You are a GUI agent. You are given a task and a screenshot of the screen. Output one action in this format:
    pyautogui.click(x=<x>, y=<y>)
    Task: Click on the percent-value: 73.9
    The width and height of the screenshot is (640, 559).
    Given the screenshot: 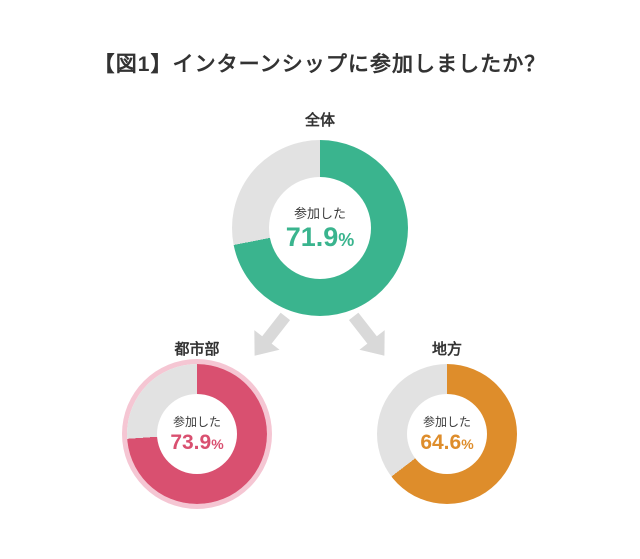 What is the action you would take?
    pyautogui.click(x=191, y=443)
    